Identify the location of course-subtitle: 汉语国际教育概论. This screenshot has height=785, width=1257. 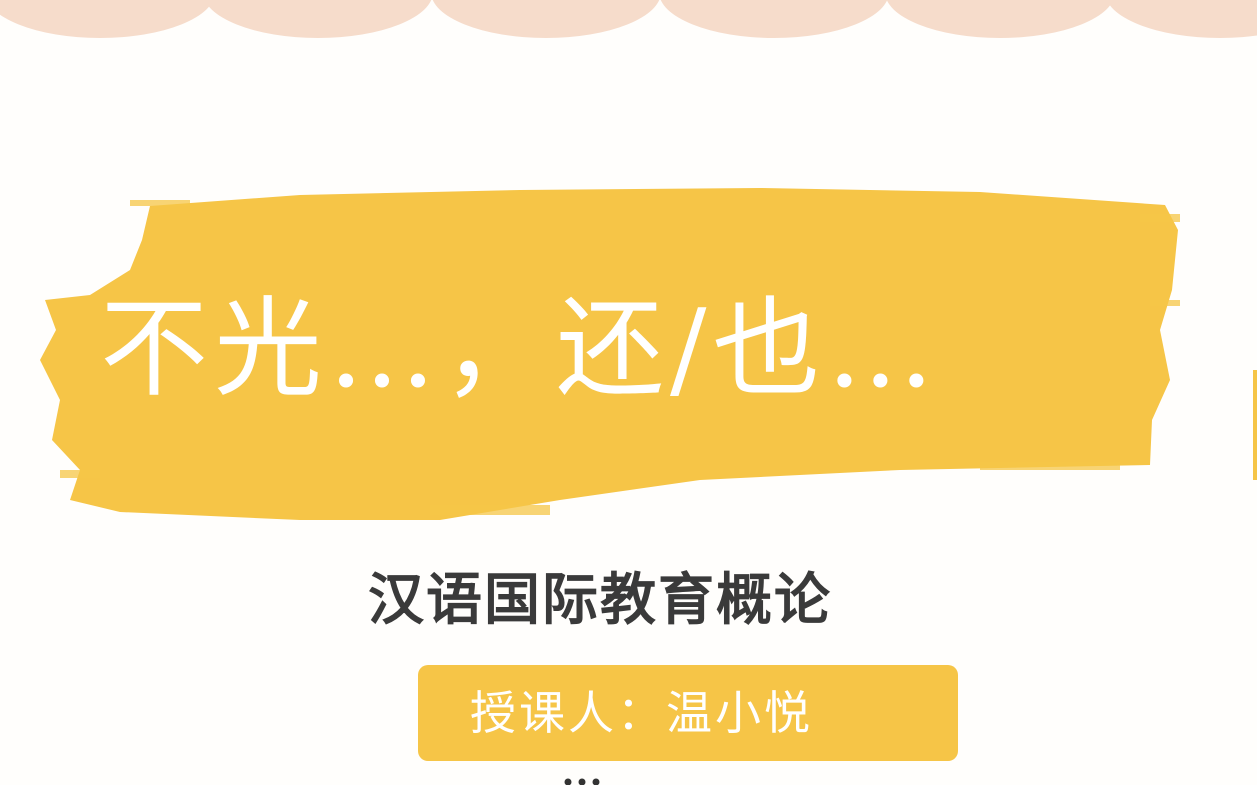
(600, 600).